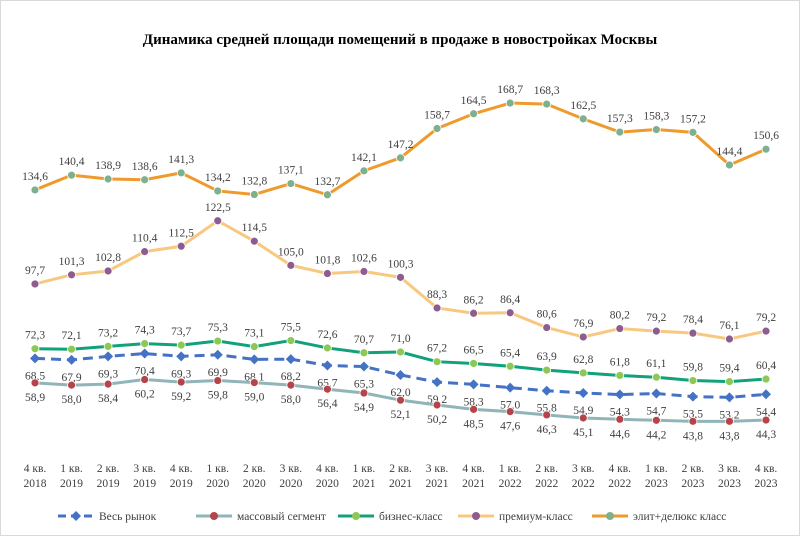  I want to click on x-tick-label: 3 кв. 2022, so click(583, 476).